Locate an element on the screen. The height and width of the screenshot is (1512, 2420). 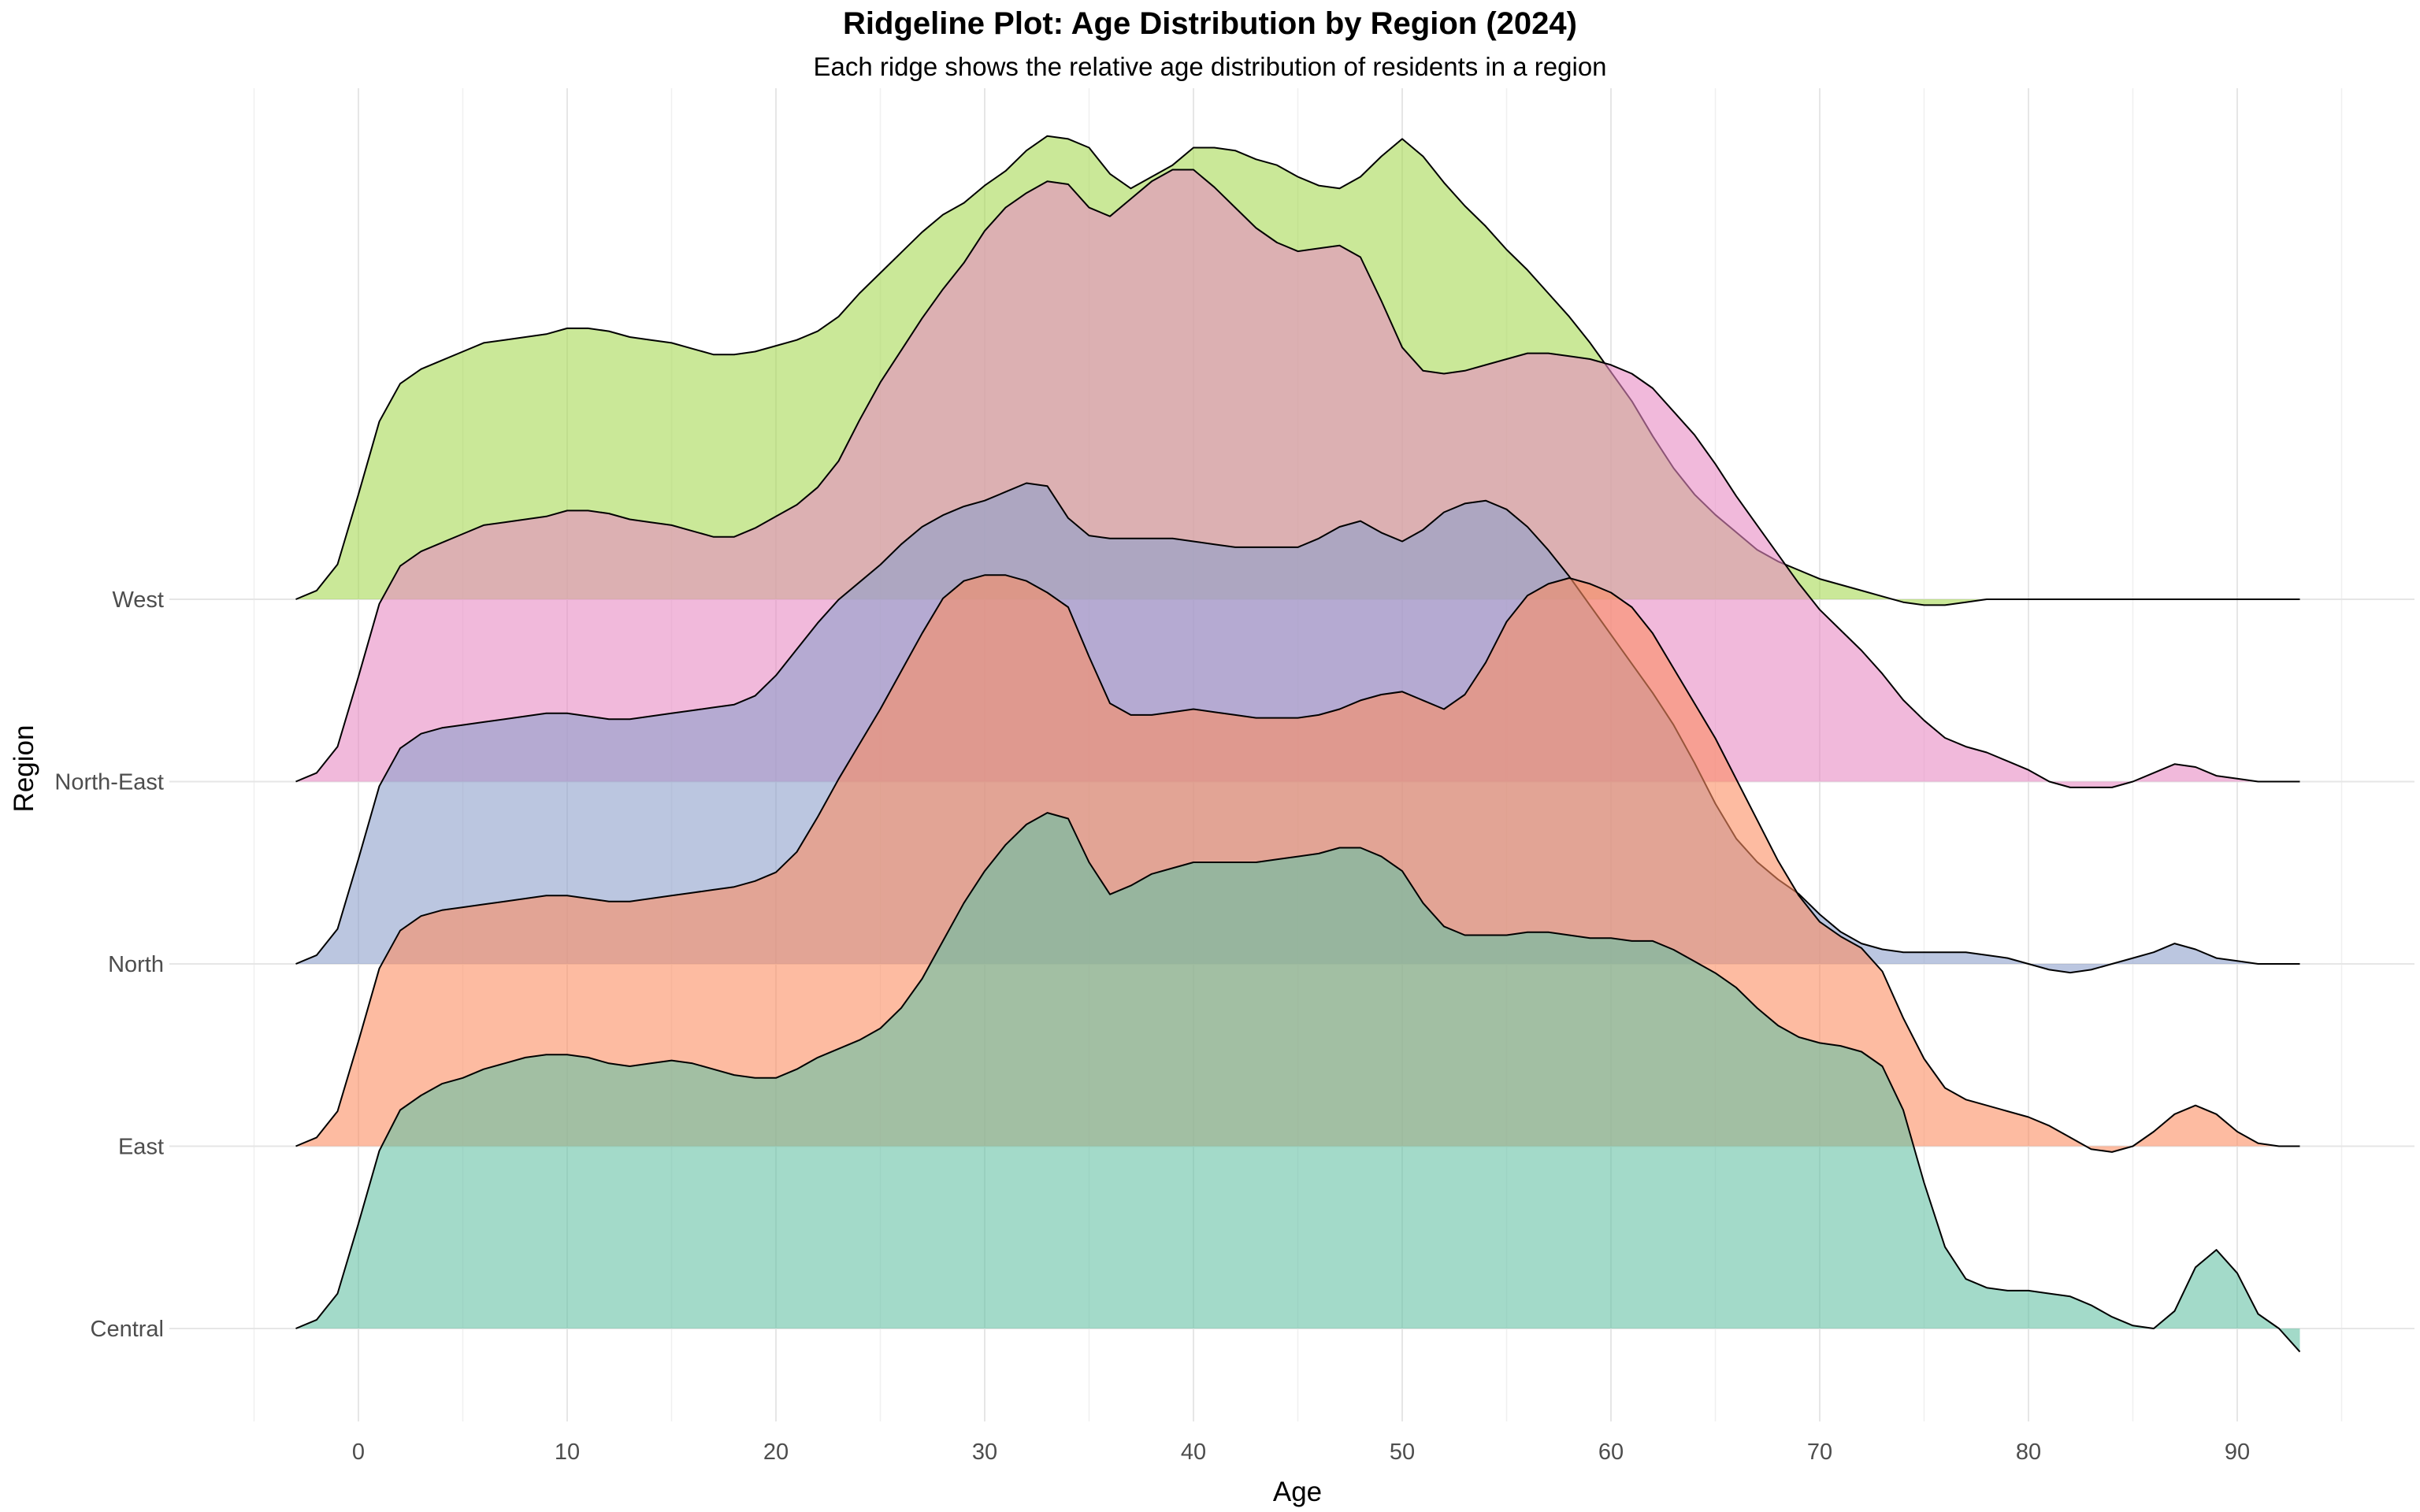
y-tick-label: North-East is located at coordinates (109, 782).